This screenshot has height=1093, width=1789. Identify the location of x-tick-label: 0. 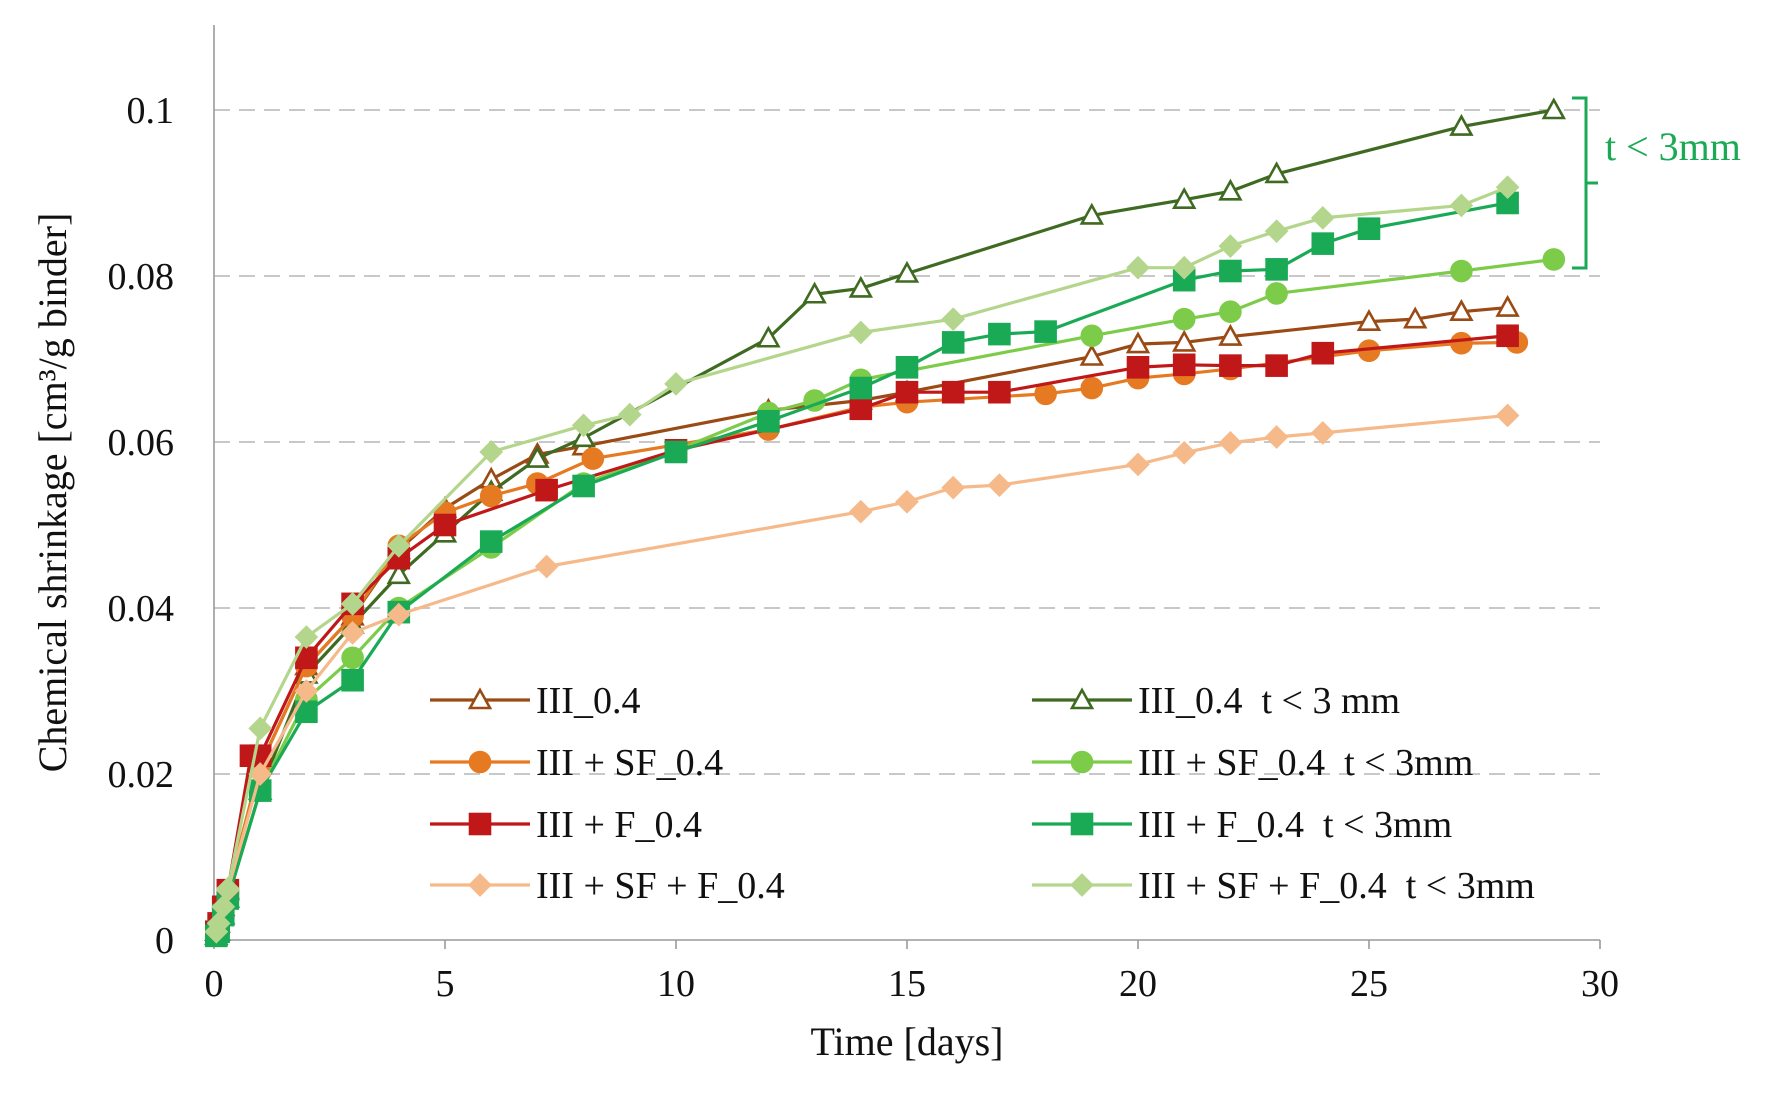
(214, 984).